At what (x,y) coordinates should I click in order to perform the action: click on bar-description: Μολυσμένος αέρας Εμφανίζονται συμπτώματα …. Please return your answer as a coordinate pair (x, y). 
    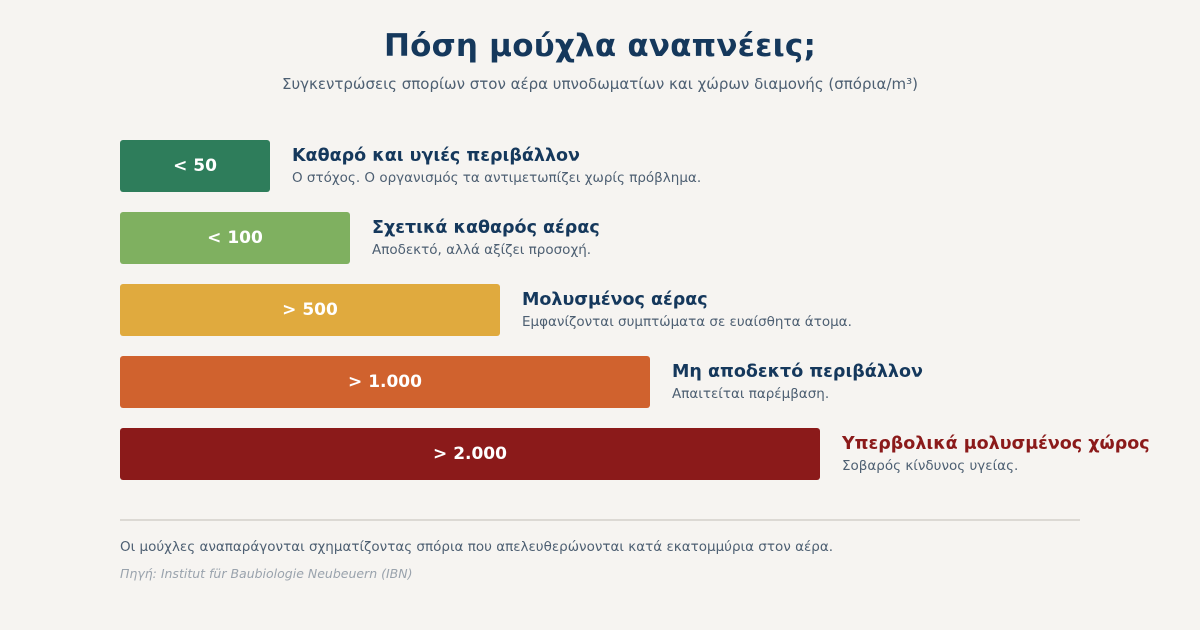
    Looking at the image, I should click on (687, 310).